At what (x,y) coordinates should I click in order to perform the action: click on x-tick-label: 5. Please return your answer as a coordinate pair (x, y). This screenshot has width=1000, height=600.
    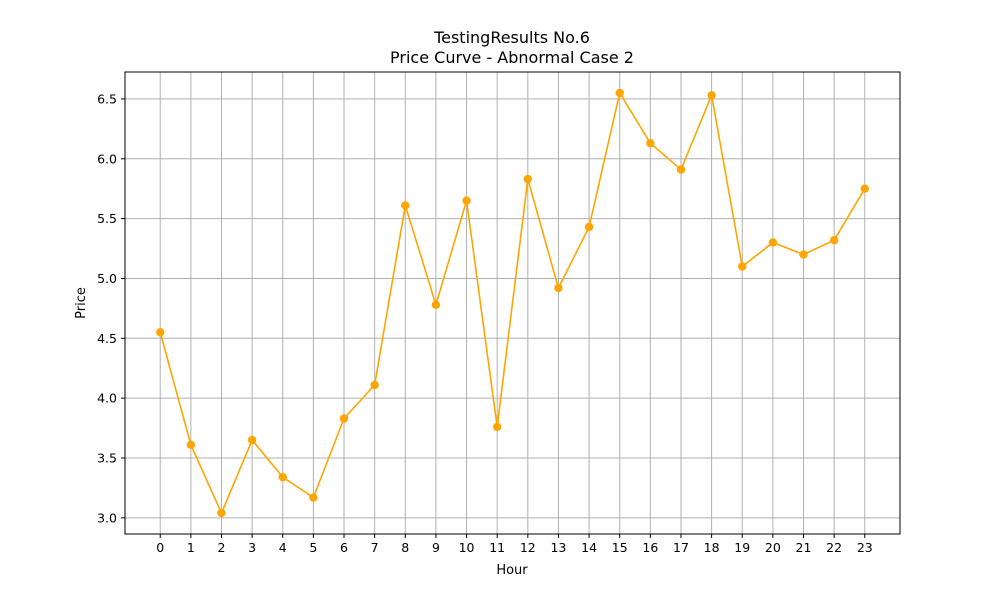
    Looking at the image, I should click on (313, 547).